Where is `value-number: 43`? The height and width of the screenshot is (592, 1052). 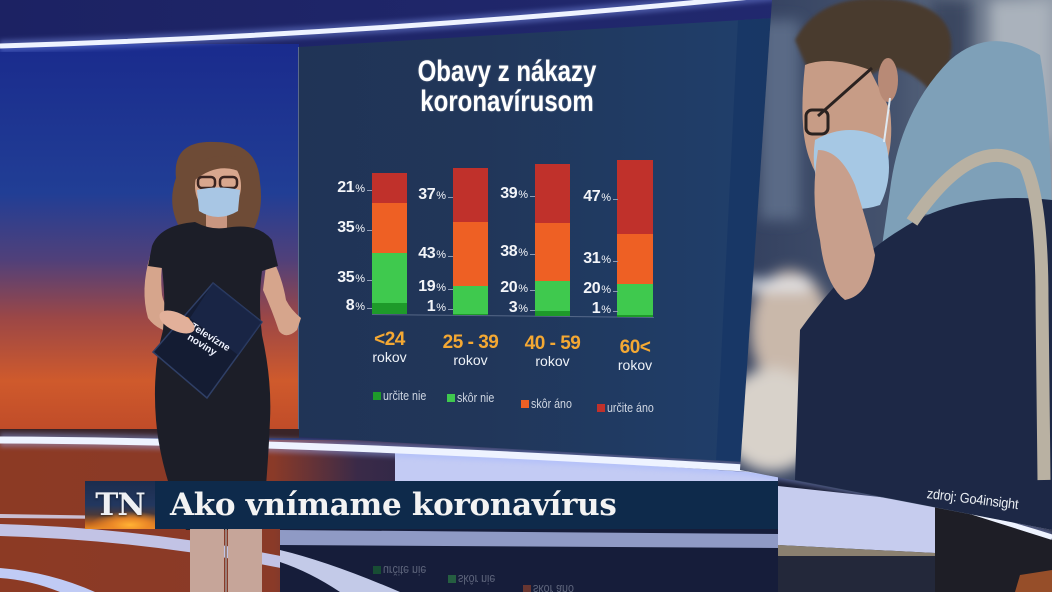
value-number: 43 is located at coordinates (427, 253).